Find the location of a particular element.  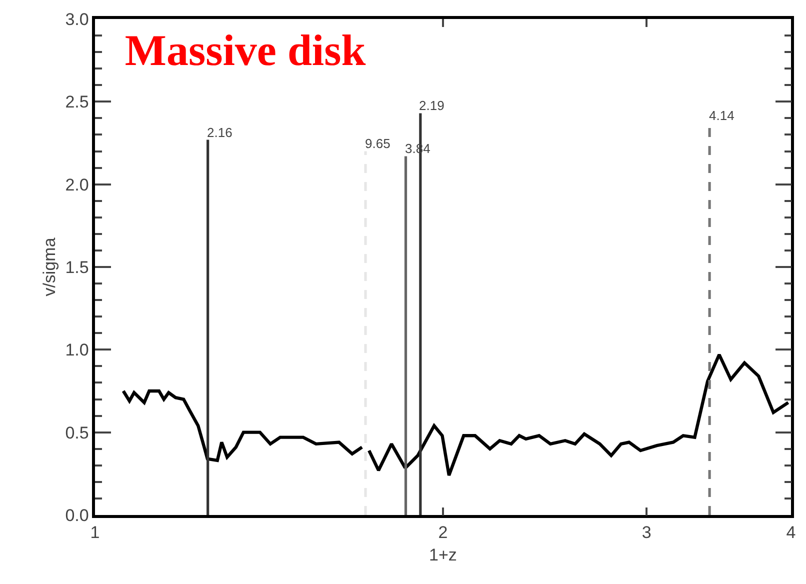

x-tick-label: 2 is located at coordinates (443, 532).